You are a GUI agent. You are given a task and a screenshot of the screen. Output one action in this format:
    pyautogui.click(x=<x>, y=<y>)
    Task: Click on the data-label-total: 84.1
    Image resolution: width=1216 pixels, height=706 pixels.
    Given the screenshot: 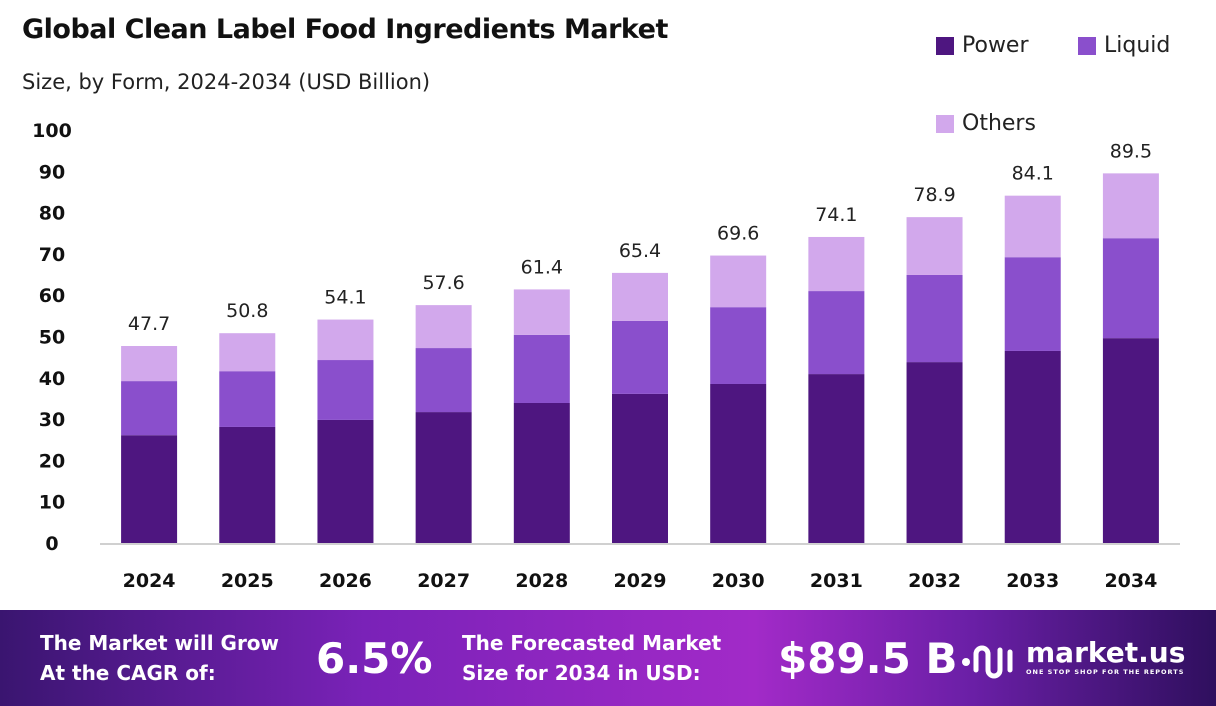 What is the action you would take?
    pyautogui.click(x=1033, y=174)
    